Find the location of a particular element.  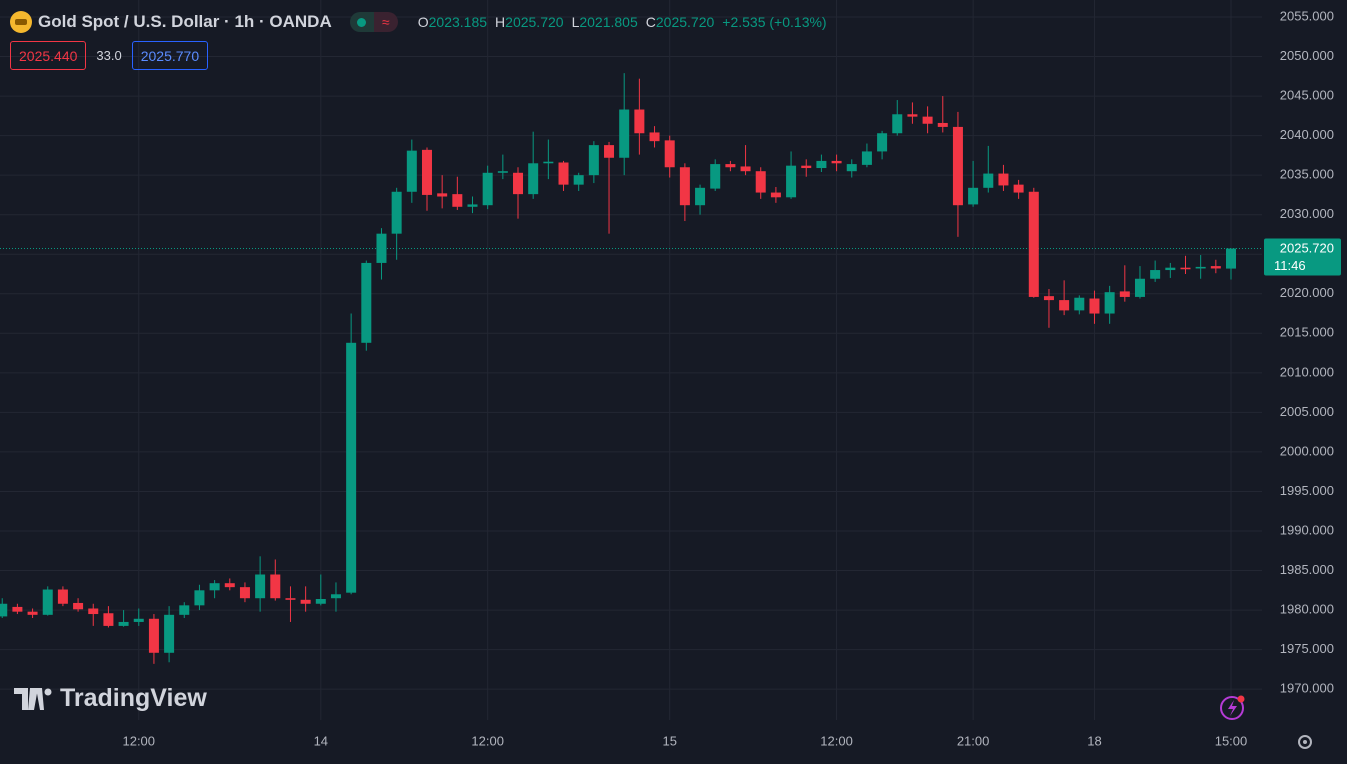

ohlc-value: 2021.805 is located at coordinates (608, 22).